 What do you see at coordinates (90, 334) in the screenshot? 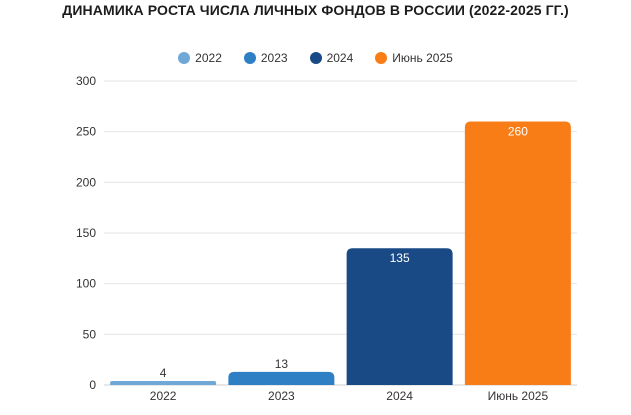
I see `y-tick-label-50: 50` at bounding box center [90, 334].